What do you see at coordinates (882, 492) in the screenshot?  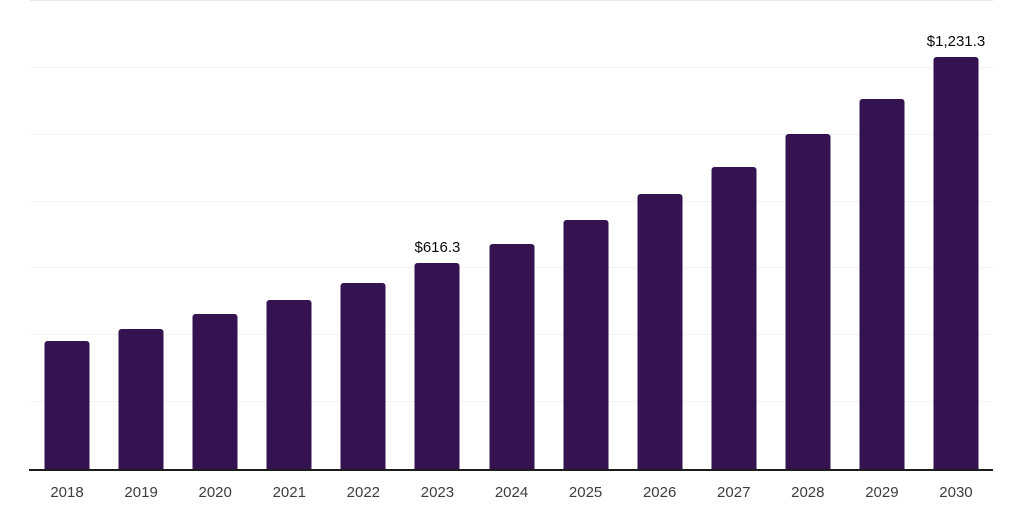 I see `x-tick-label-2029: 2029` at bounding box center [882, 492].